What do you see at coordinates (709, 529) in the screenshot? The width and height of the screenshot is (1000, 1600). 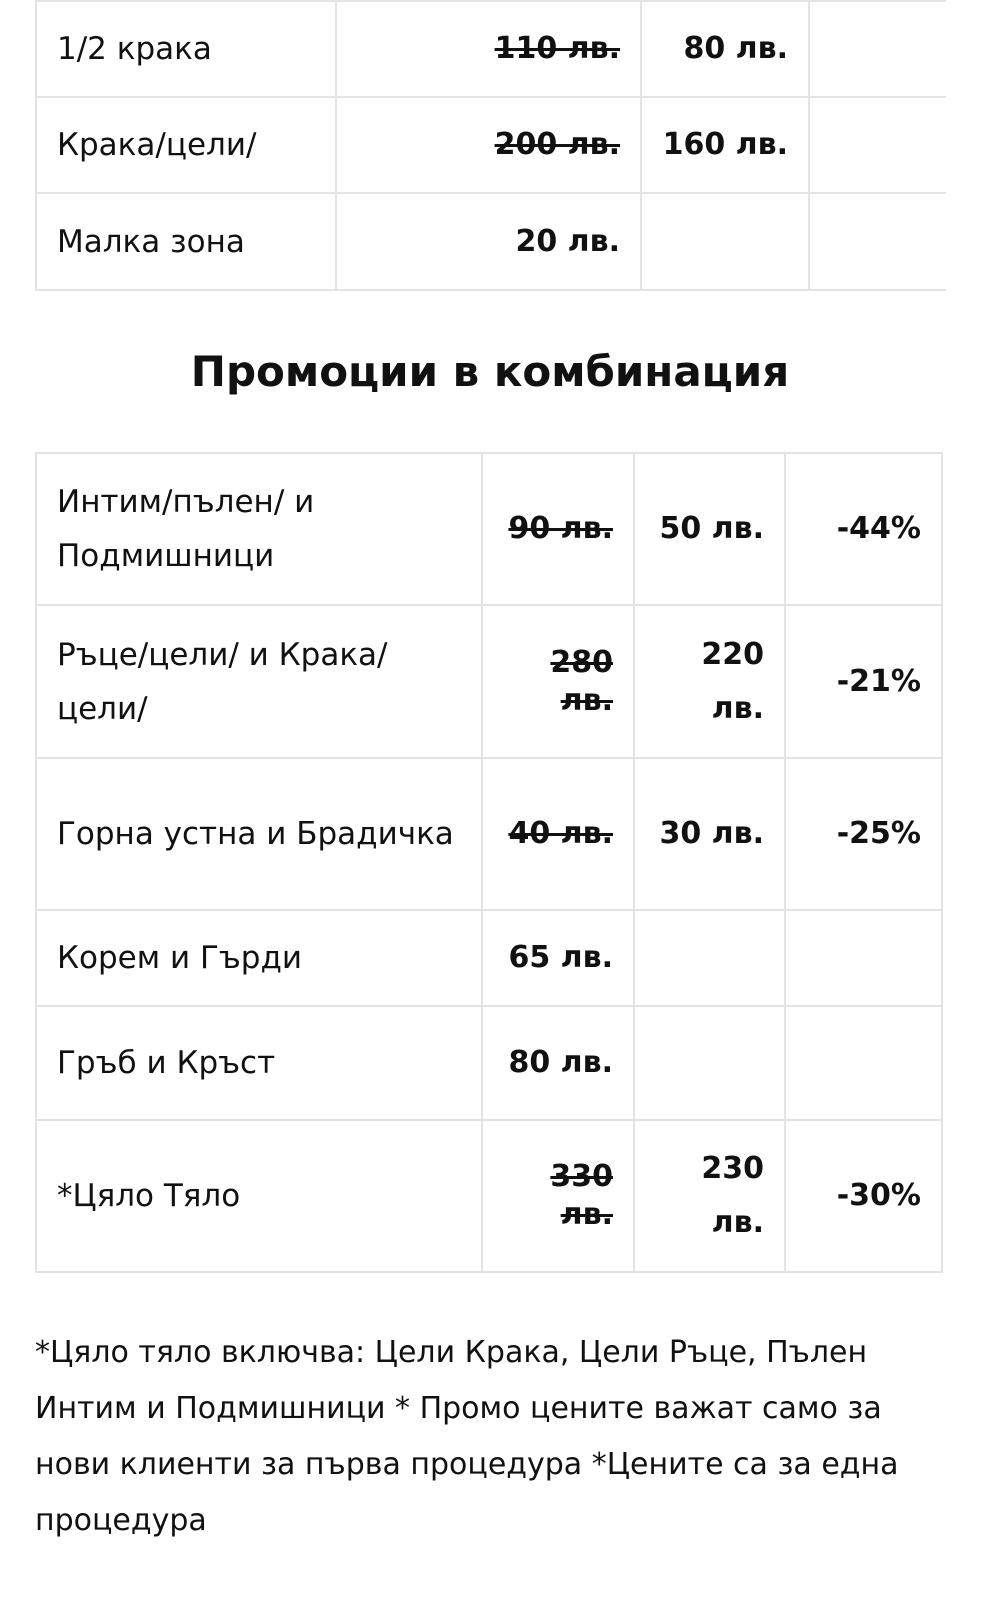 I see `promo-price: 50 лв.` at bounding box center [709, 529].